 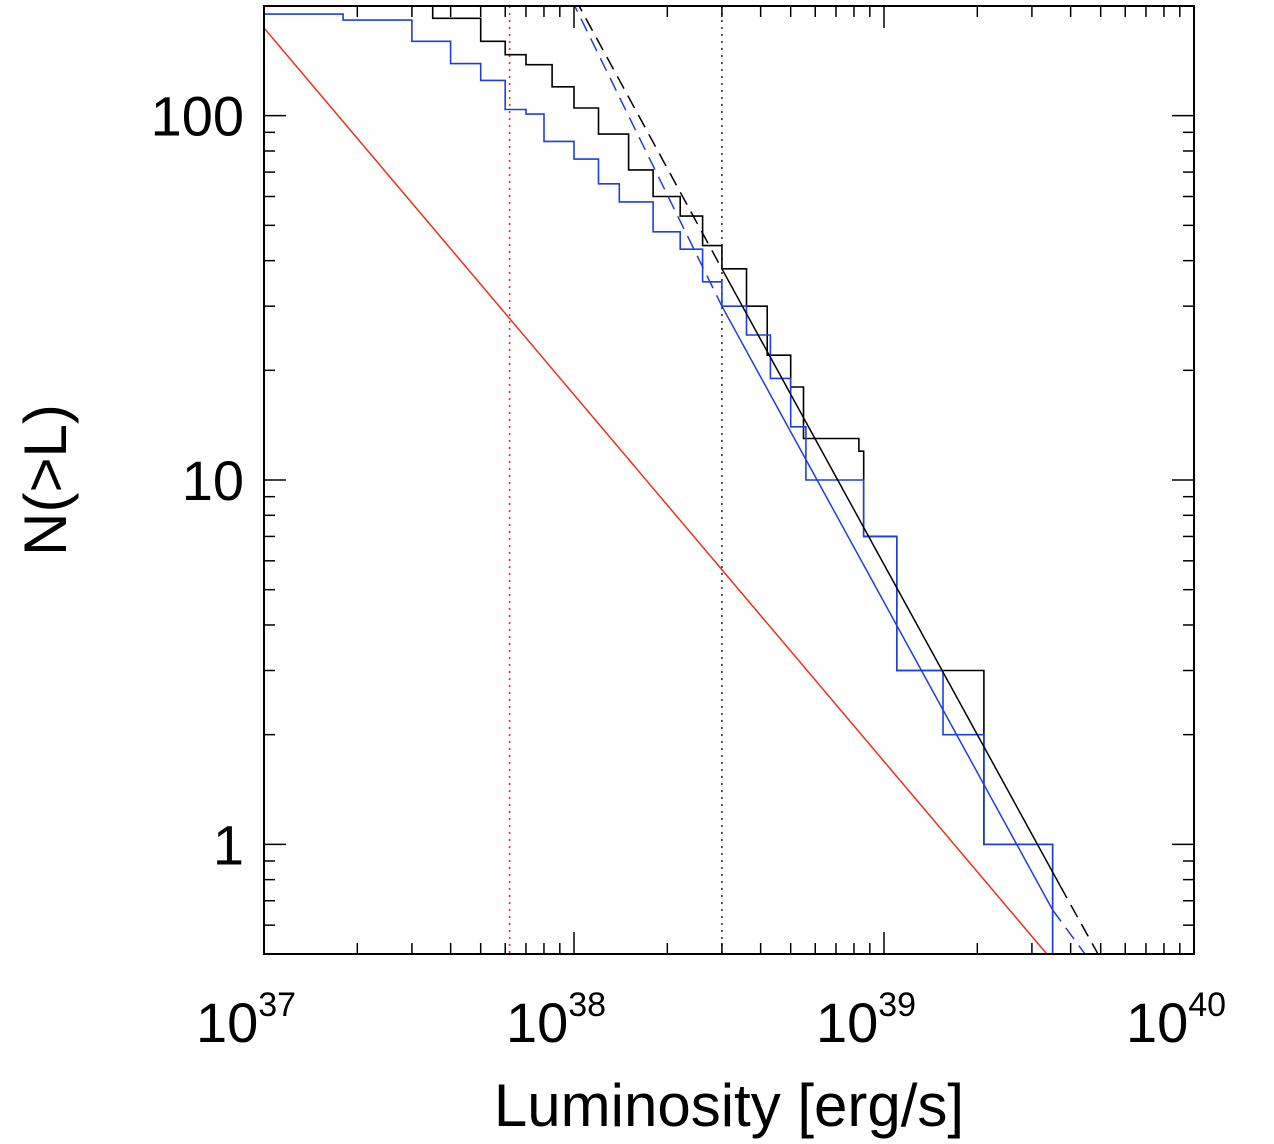 I want to click on y-tick-label: 10, so click(x=213, y=480).